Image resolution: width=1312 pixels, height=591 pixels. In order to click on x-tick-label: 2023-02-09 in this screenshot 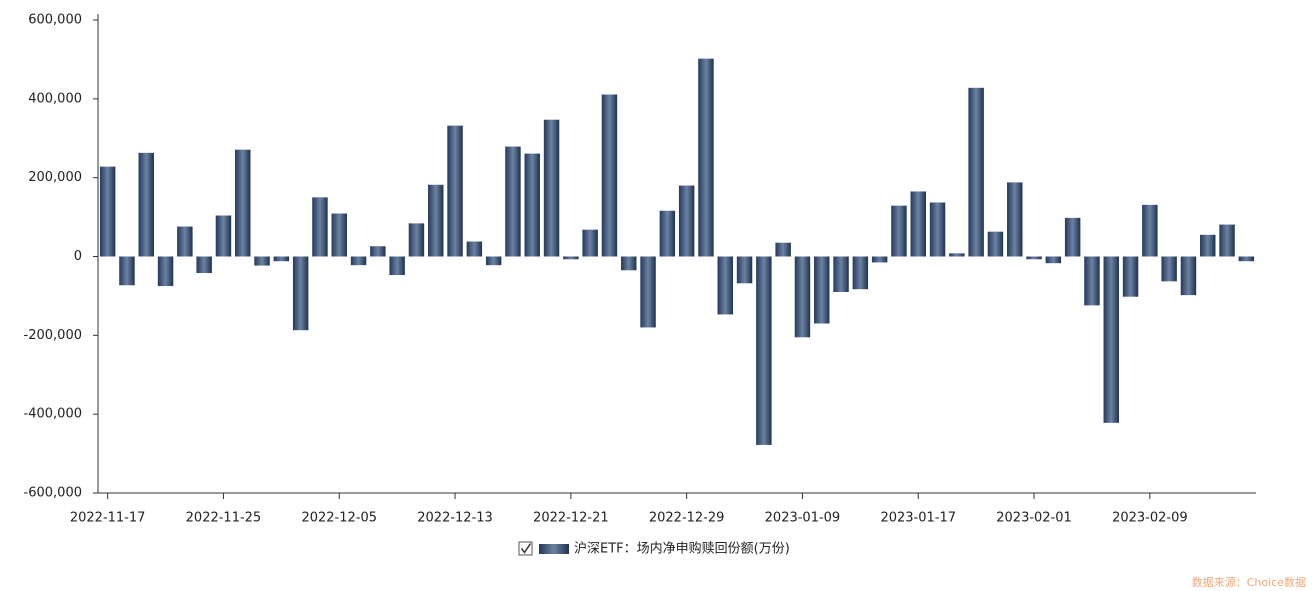, I will do `click(1150, 518)`.